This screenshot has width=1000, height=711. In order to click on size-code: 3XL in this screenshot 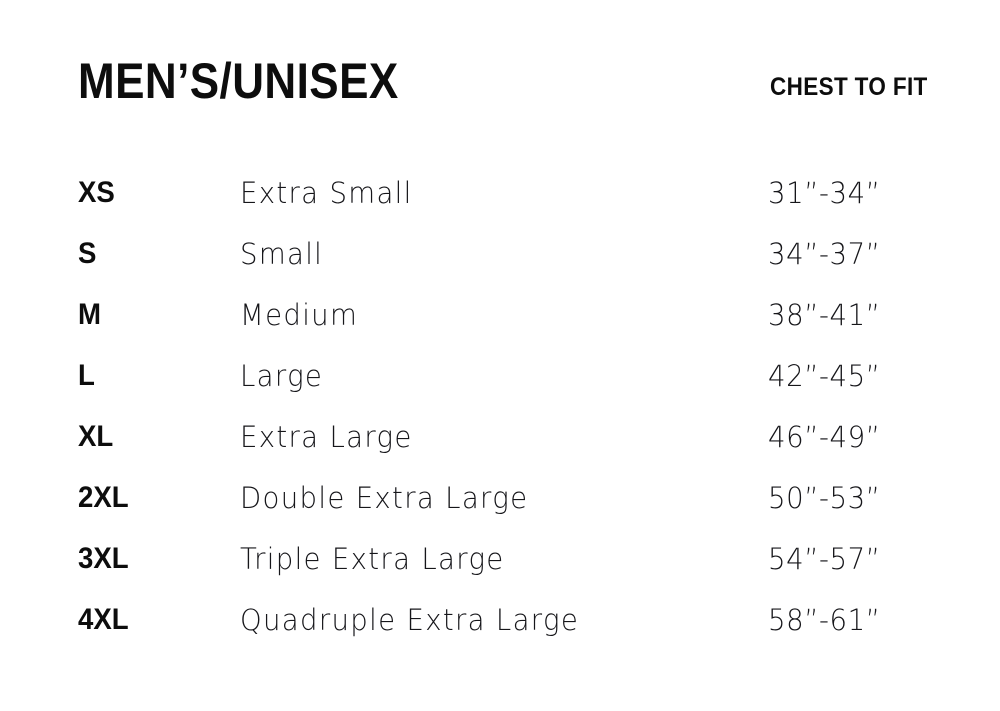, I will do `click(103, 558)`.